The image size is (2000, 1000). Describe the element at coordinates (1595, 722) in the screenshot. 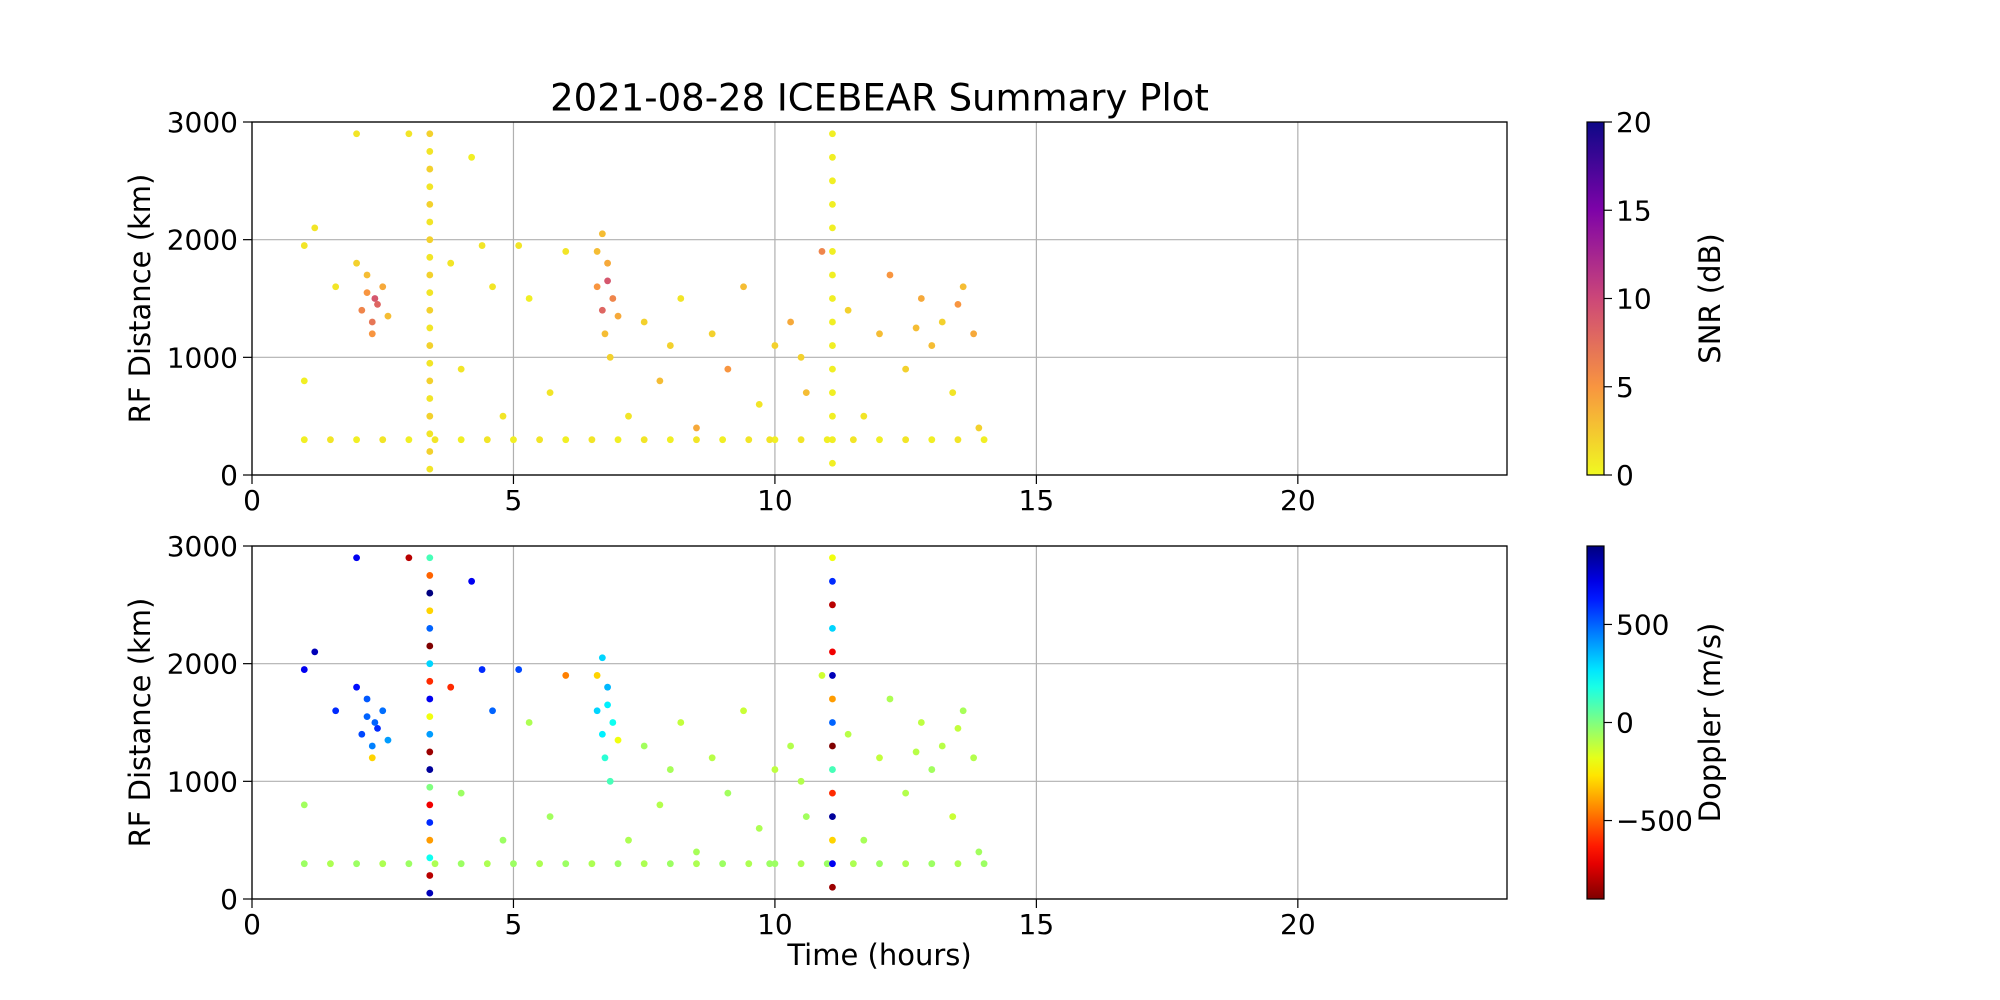

I see `colorbar` at that location.